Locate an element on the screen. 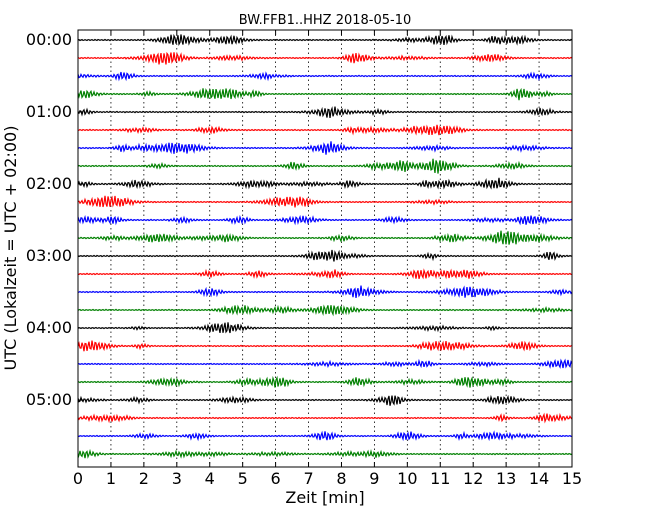 This screenshot has height=520, width=650. x-tick-label: 12 is located at coordinates (473, 478).